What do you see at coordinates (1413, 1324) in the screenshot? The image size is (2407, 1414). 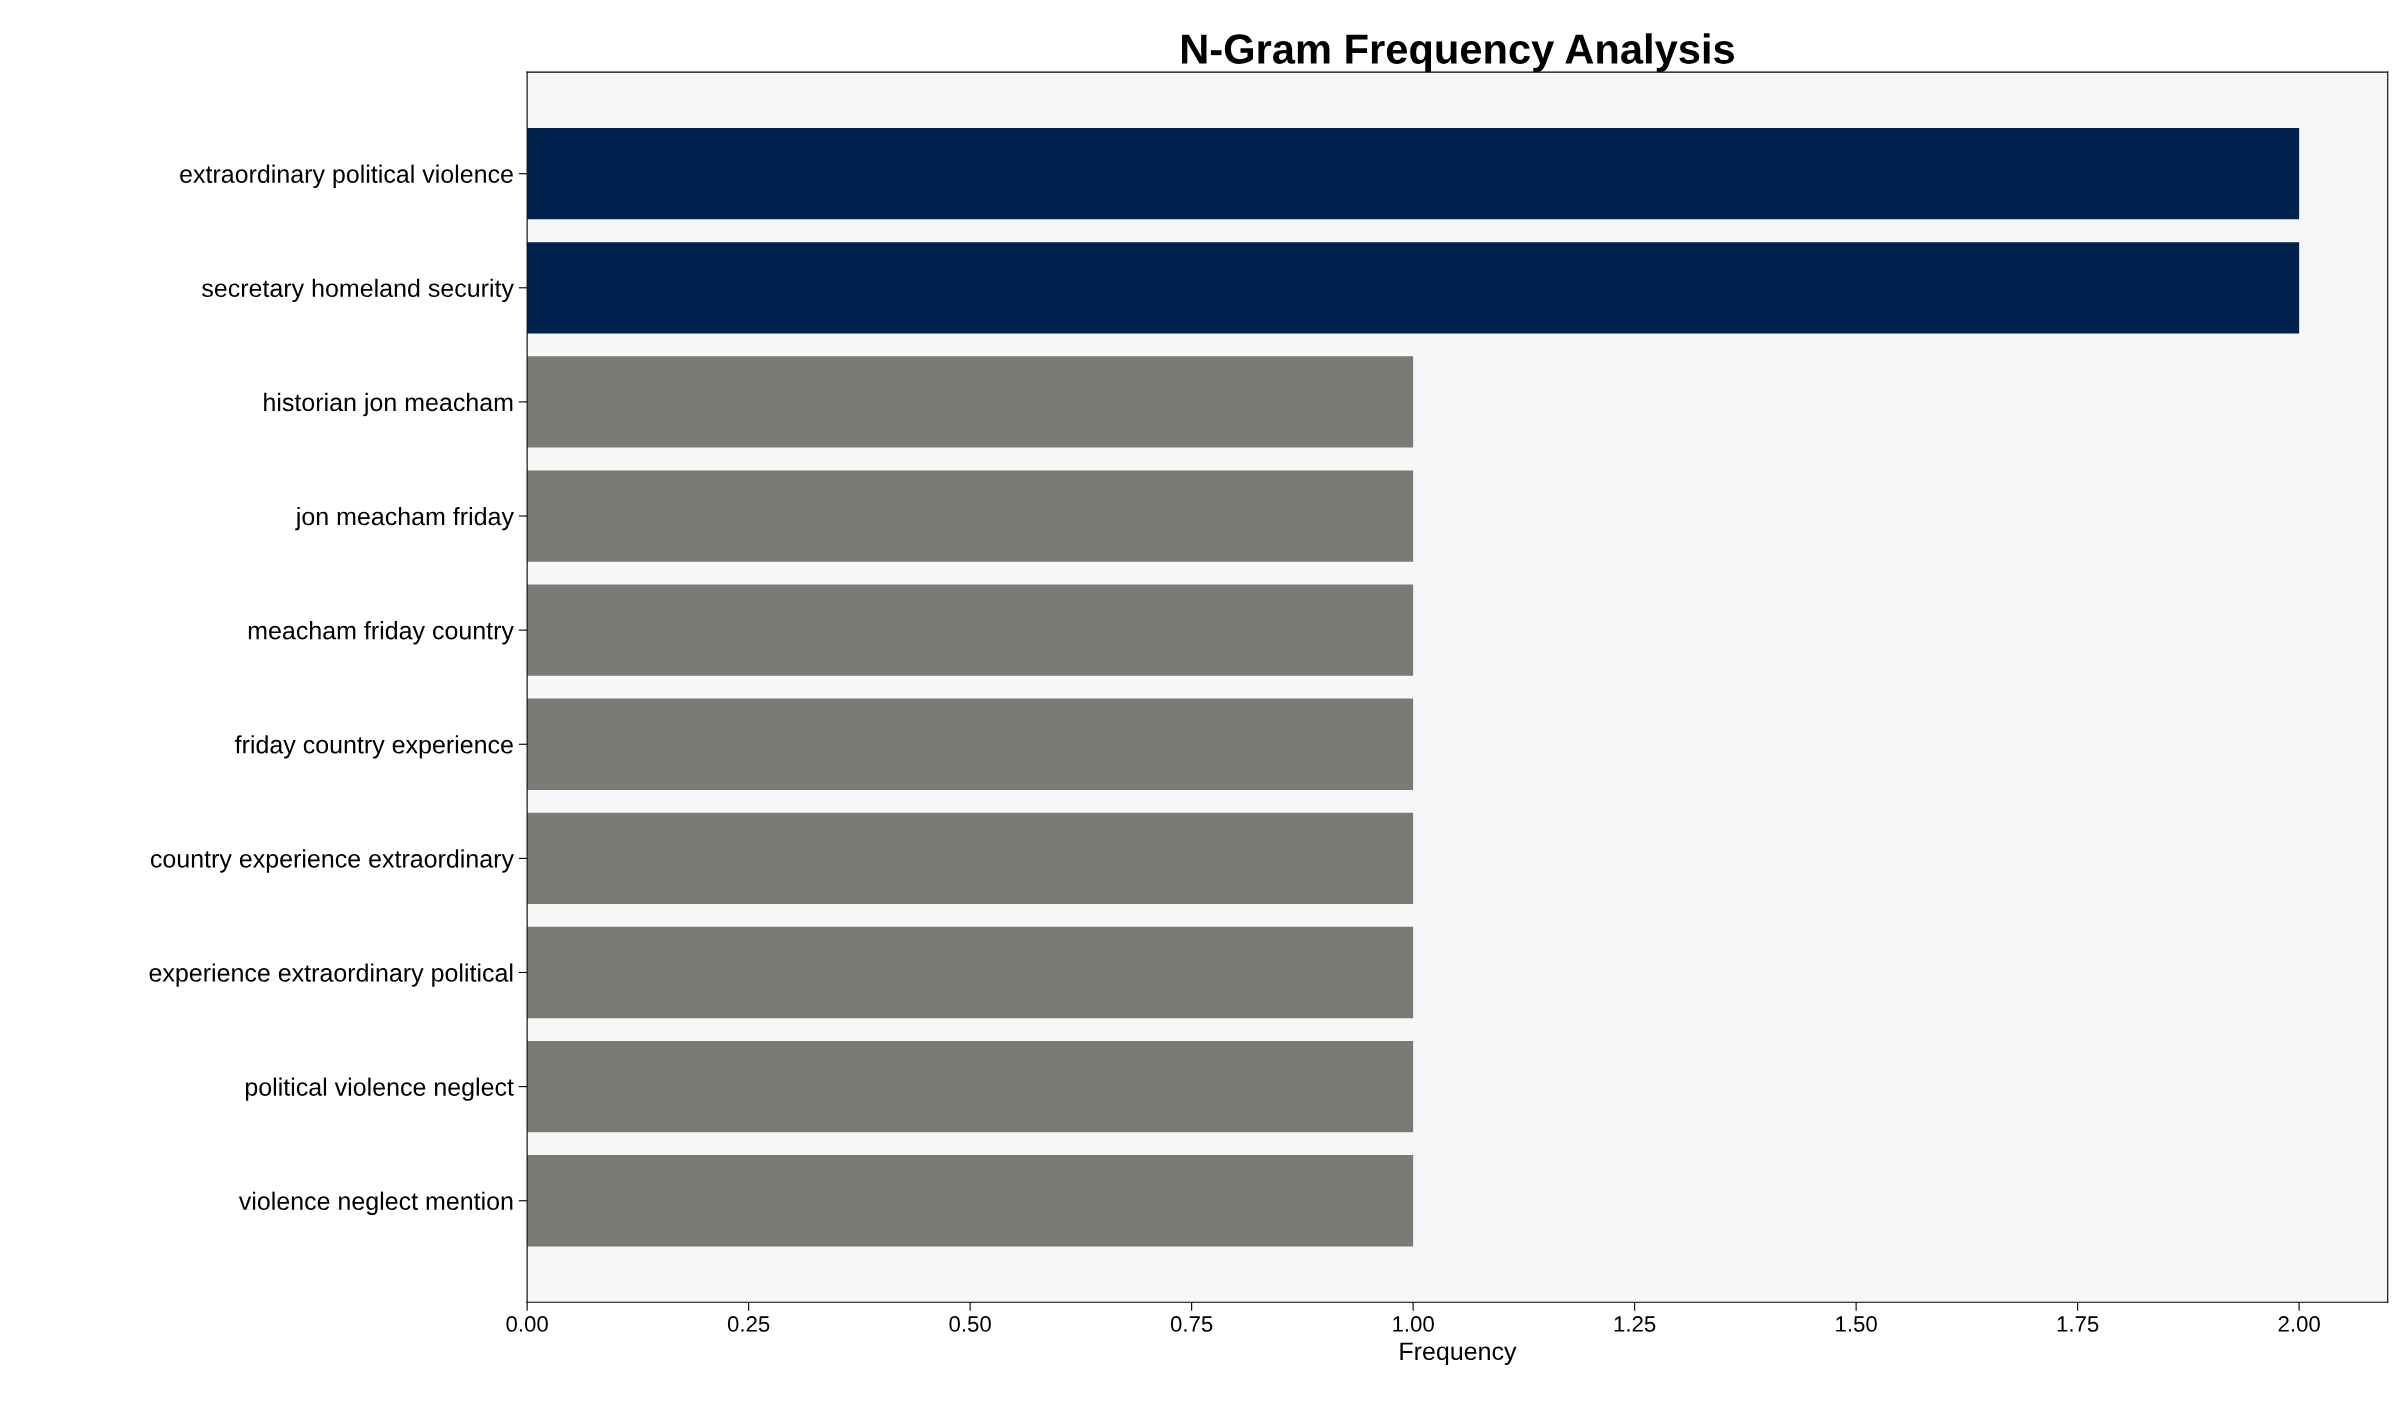 I see `x-tick-label: 1.00` at bounding box center [1413, 1324].